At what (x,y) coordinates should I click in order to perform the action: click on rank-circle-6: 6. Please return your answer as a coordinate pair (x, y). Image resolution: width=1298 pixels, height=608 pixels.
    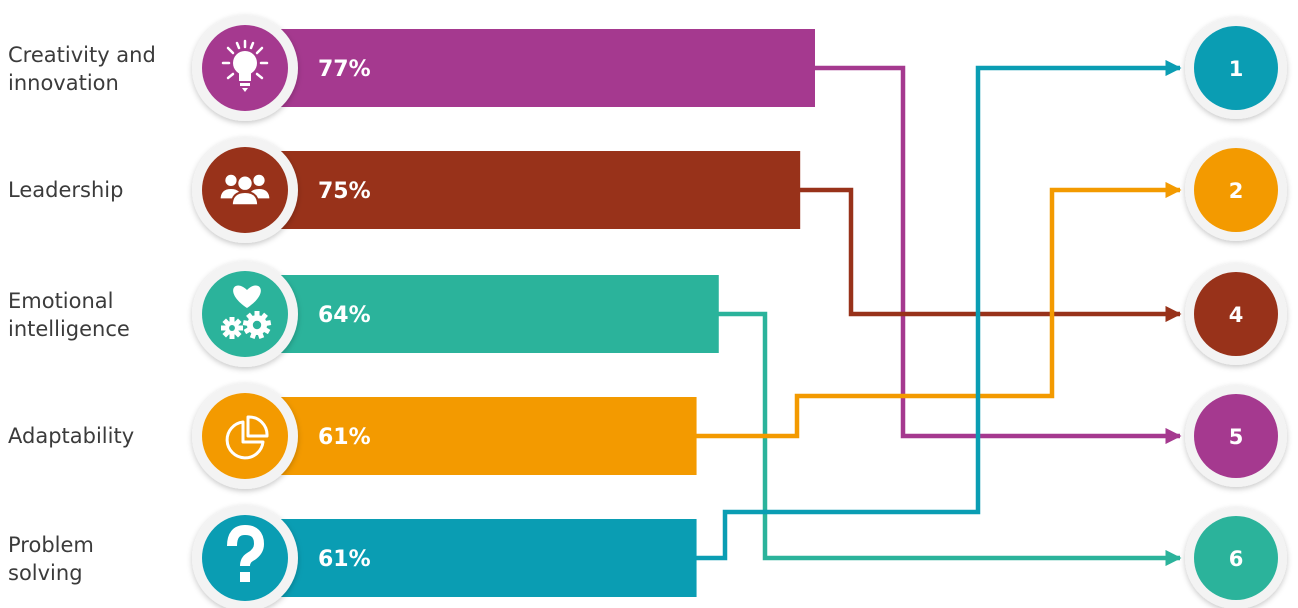
    Looking at the image, I should click on (1236, 557).